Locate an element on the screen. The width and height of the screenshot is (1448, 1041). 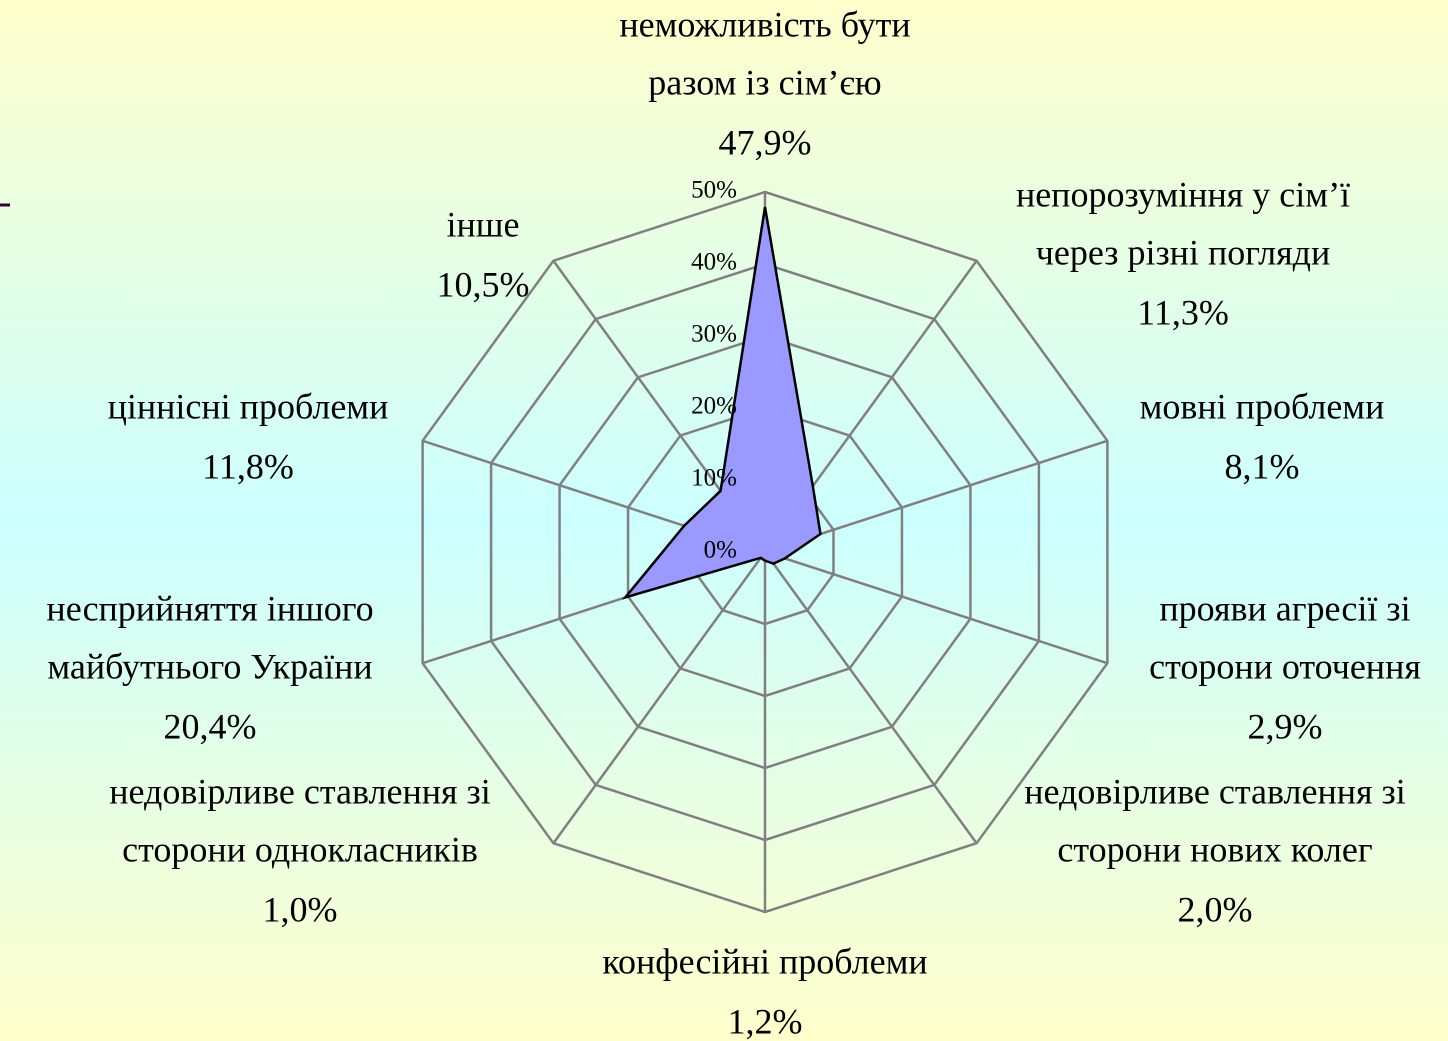
category-label: несприйняття іншого is located at coordinates (209, 608).